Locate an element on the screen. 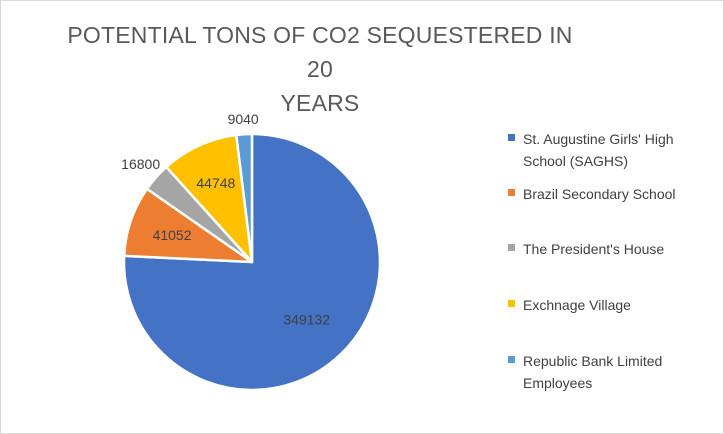 The height and width of the screenshot is (434, 724). chart-title-line-2: YEARS is located at coordinates (320, 103).